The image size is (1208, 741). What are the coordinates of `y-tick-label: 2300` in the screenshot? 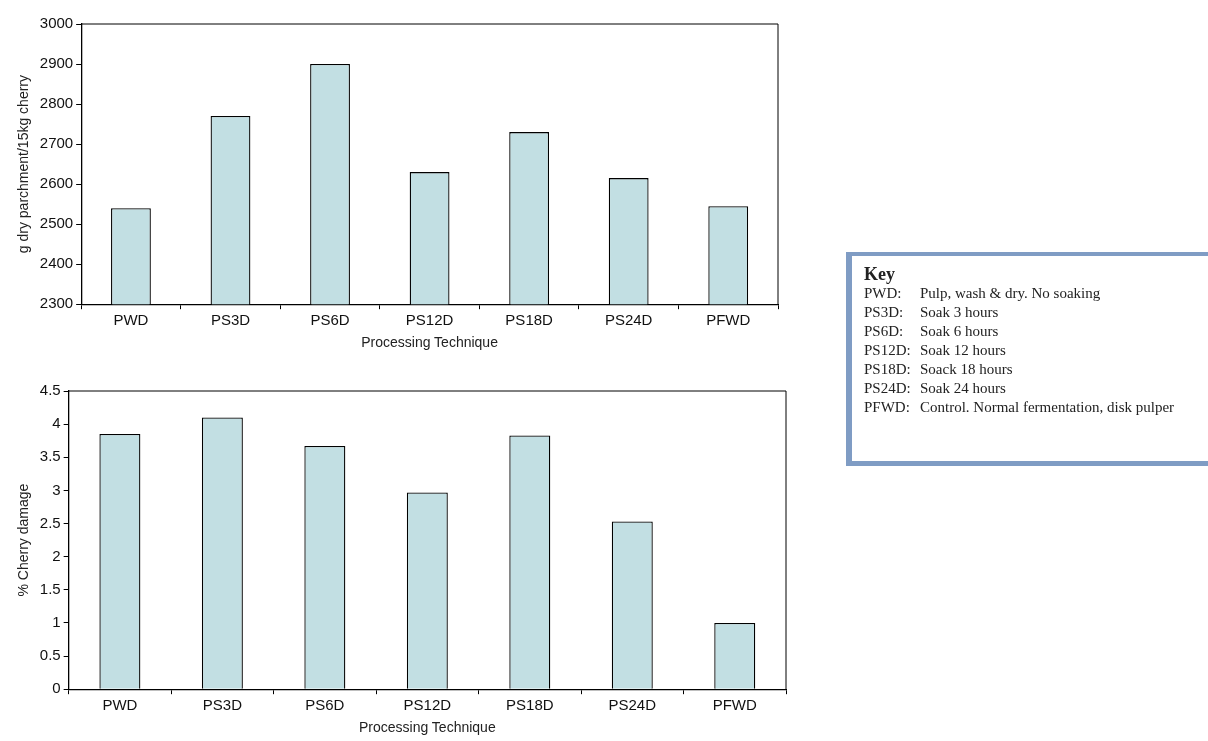 It's located at (56, 303).